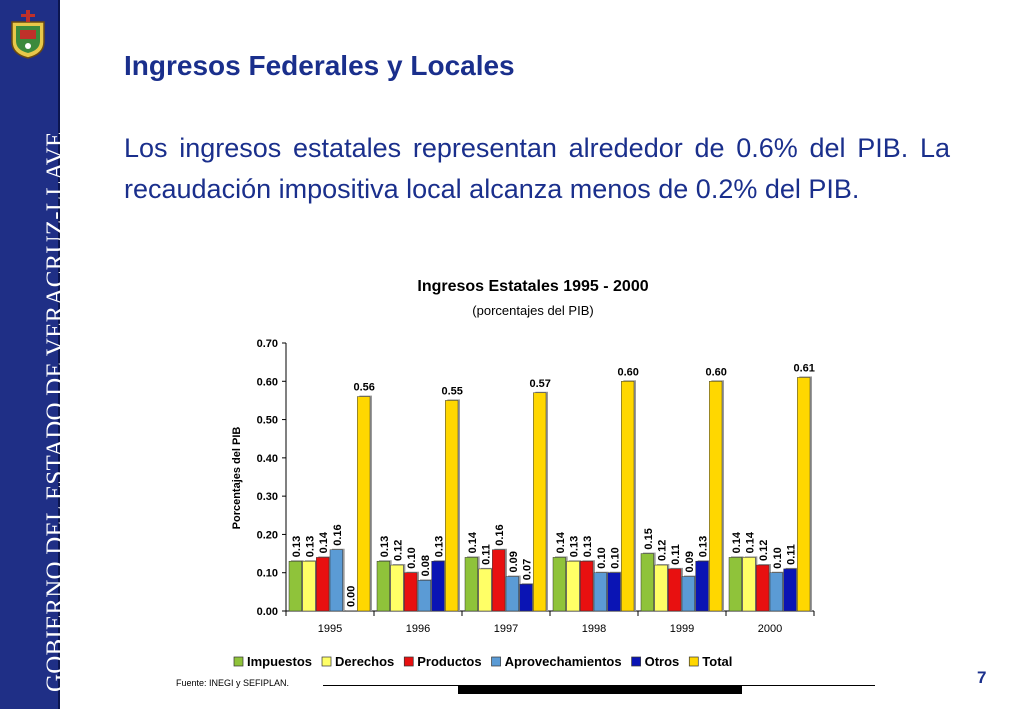 The height and width of the screenshot is (709, 1024). I want to click on bar-productos-1995, so click(323, 584).